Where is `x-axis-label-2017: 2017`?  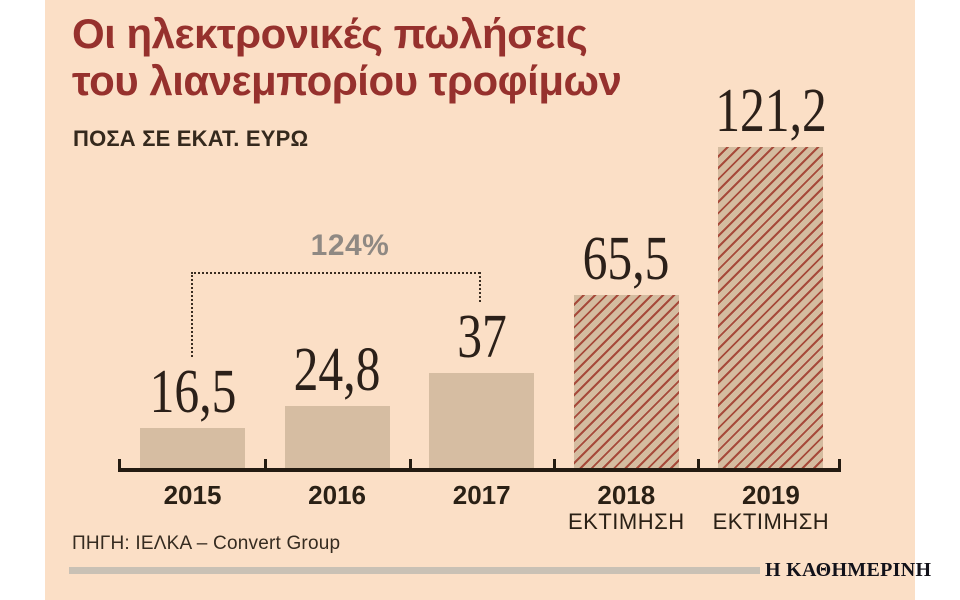 x-axis-label-2017: 2017 is located at coordinates (482, 495).